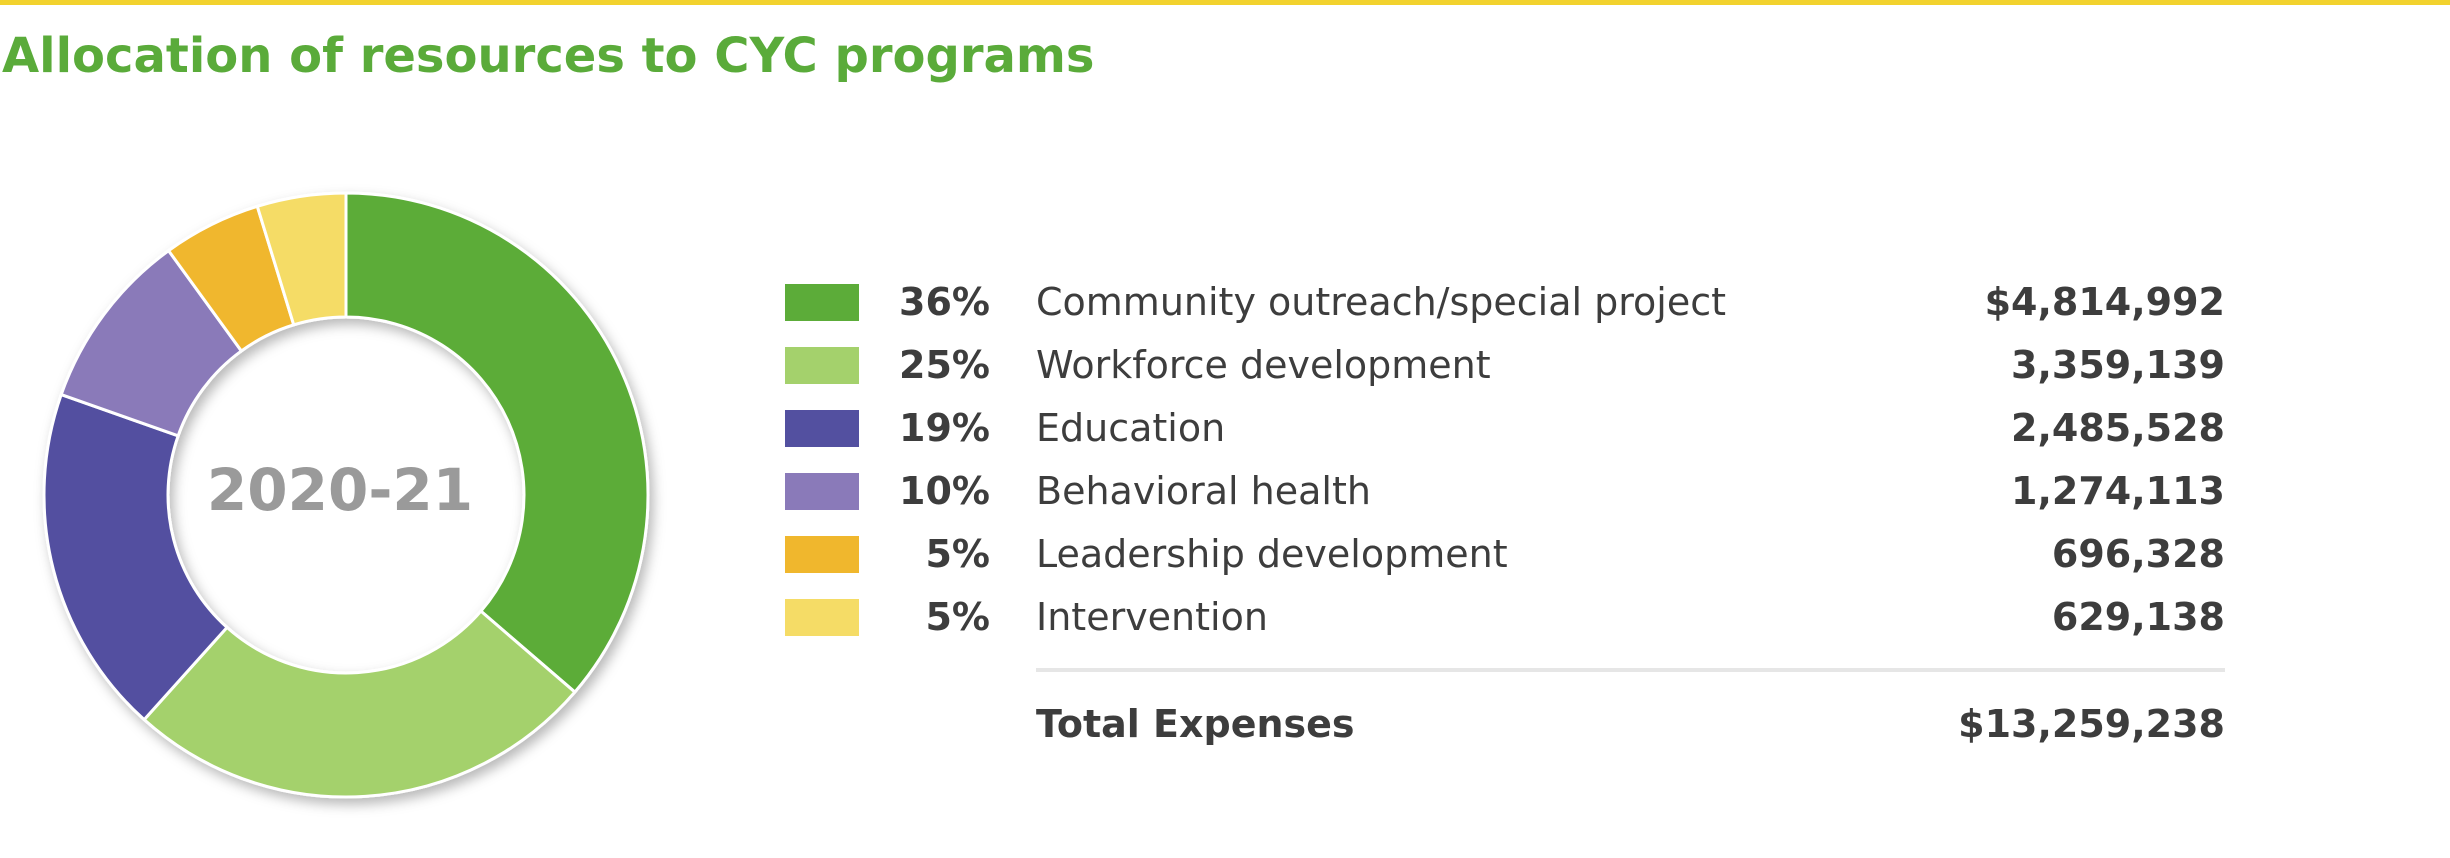  What do you see at coordinates (2104, 302) in the screenshot?
I see `legend-amount: $4,814,992` at bounding box center [2104, 302].